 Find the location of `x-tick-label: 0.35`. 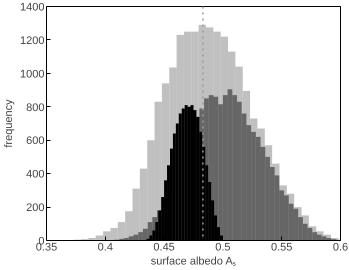

x-tick-label: 0.35 is located at coordinates (47, 248).